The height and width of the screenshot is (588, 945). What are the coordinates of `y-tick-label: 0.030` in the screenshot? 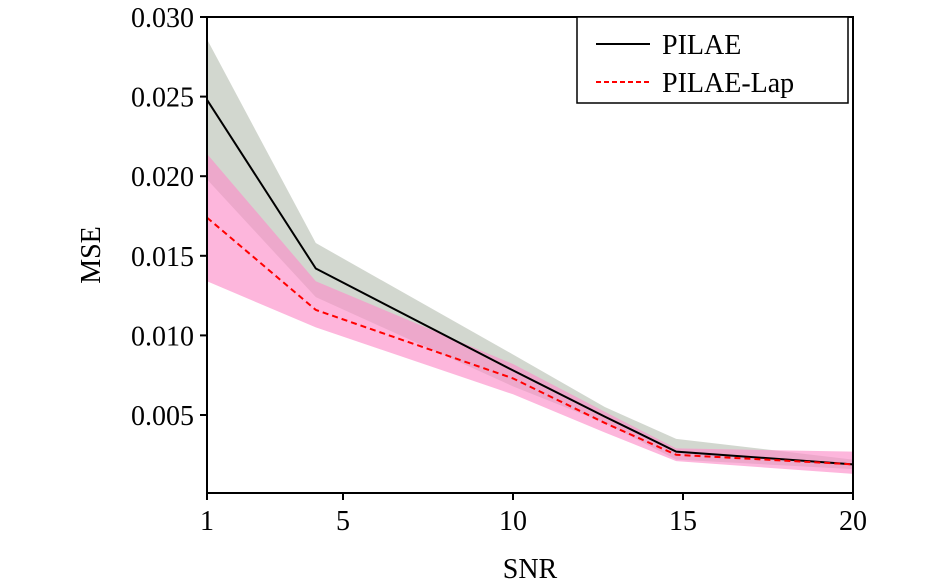 It's located at (162, 18).